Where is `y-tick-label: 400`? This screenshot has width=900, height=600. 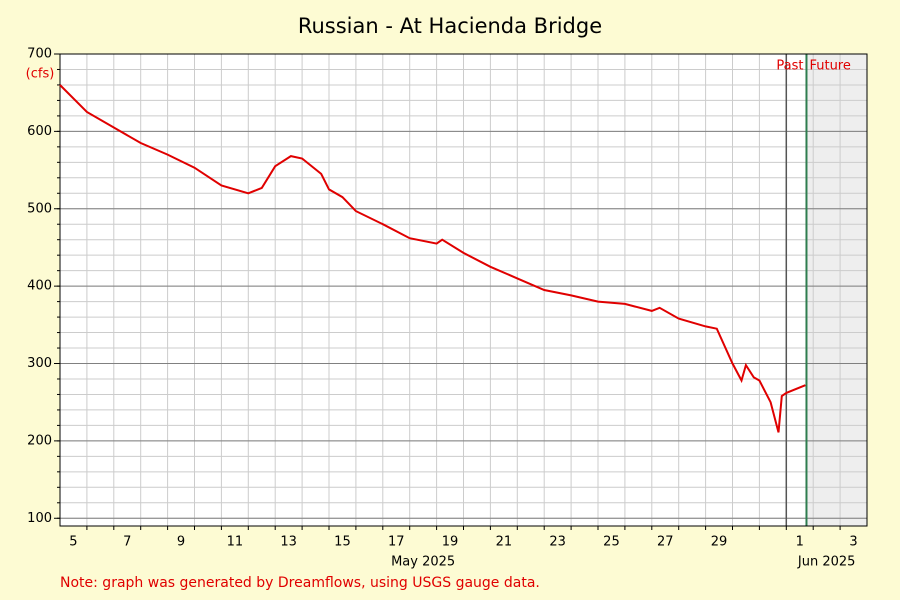 y-tick-label: 400 is located at coordinates (39, 286).